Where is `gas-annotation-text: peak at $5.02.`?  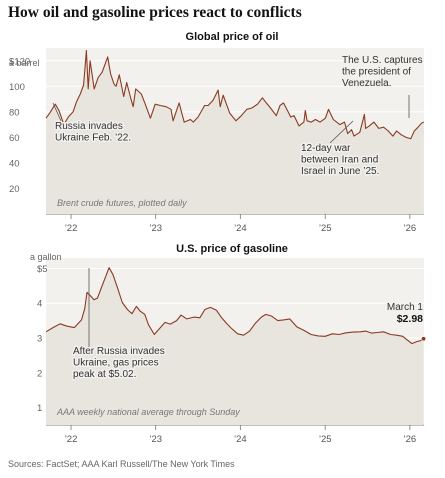
gas-annotation-text: peak at $5.02. is located at coordinates (104, 374).